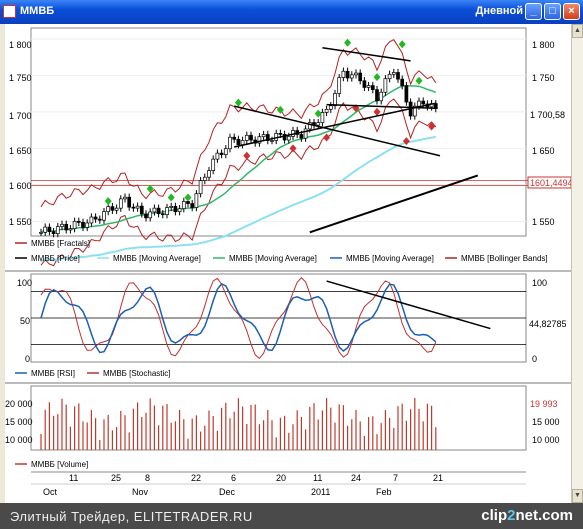 The height and width of the screenshot is (529, 583). Describe the element at coordinates (53, 373) in the screenshot. I see `legend-rsi: ММВБ [RSI]` at that location.